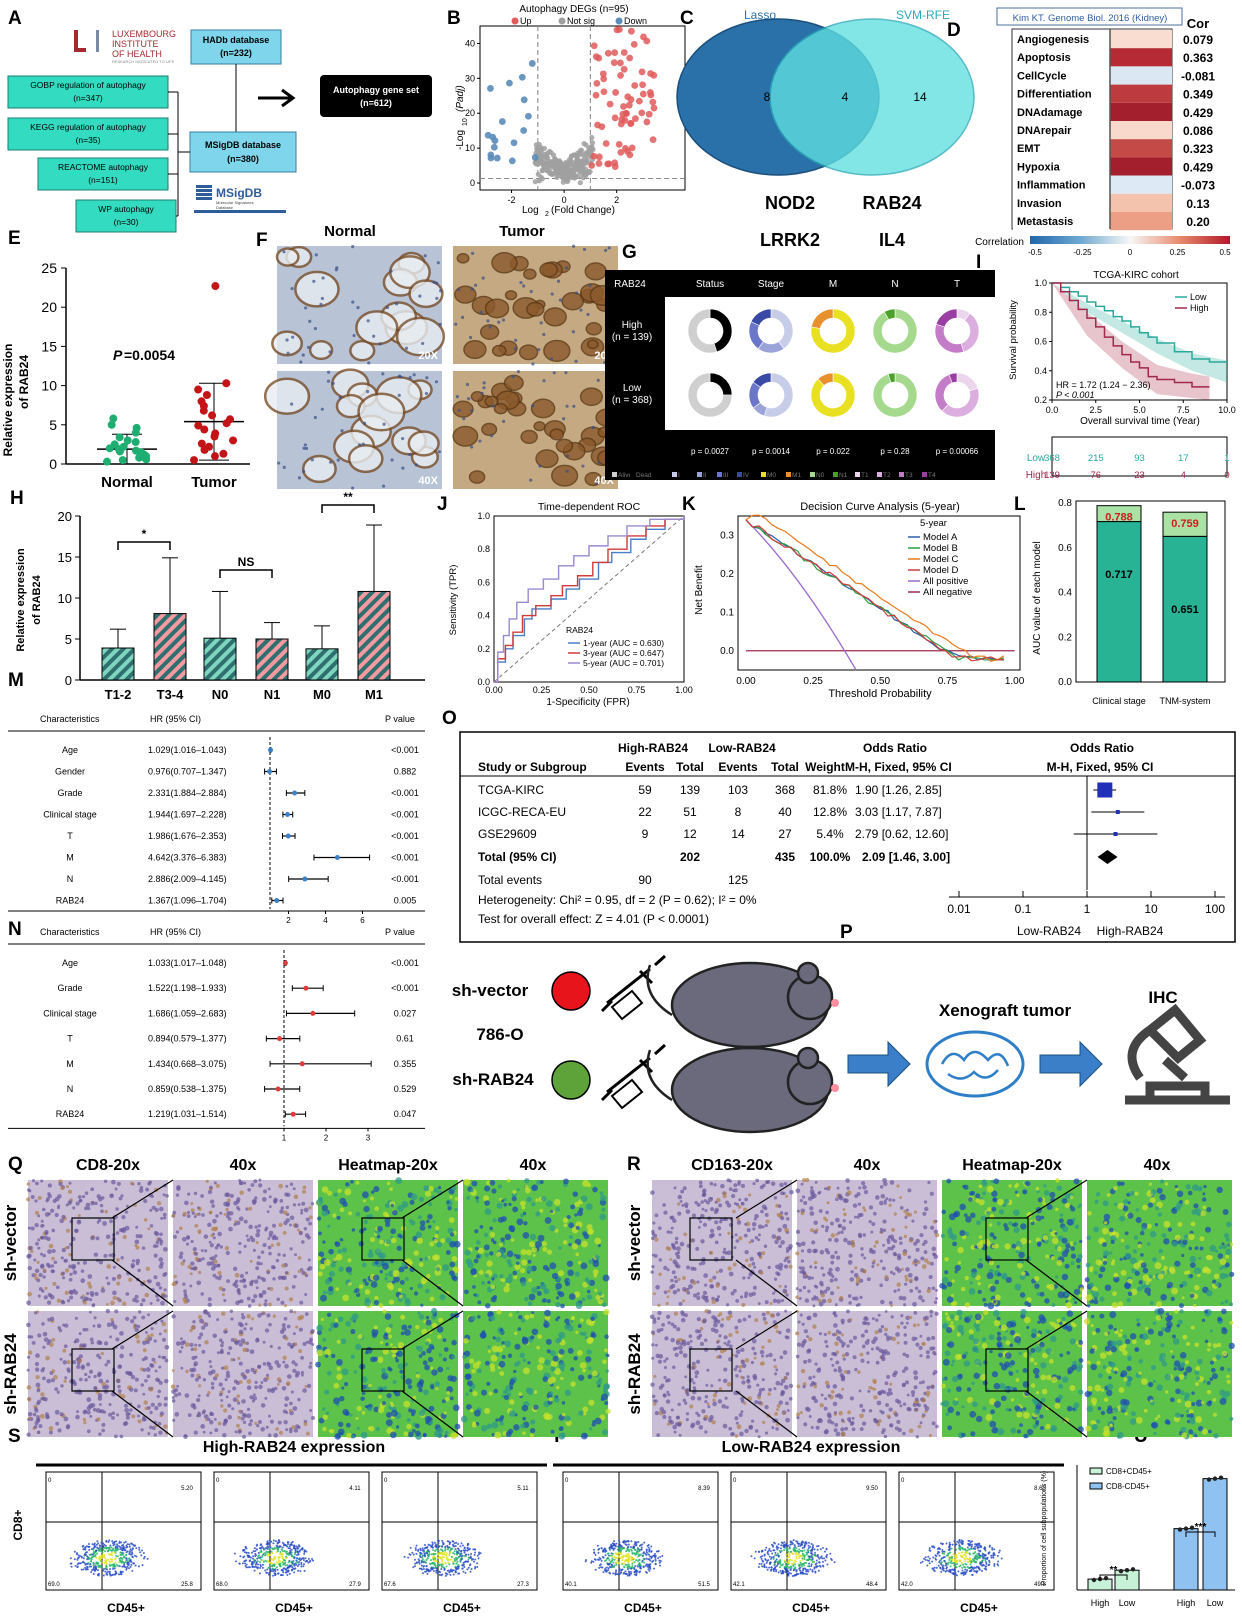  Describe the element at coordinates (778, 395) in the screenshot. I see `donut-slice` at that location.